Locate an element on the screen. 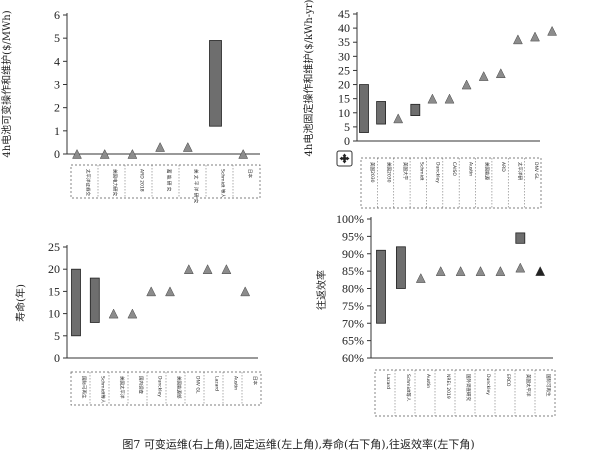 This screenshot has width=597, height=472. category-label: 美 太 平 洋 研 究 is located at coordinates (196, 186).